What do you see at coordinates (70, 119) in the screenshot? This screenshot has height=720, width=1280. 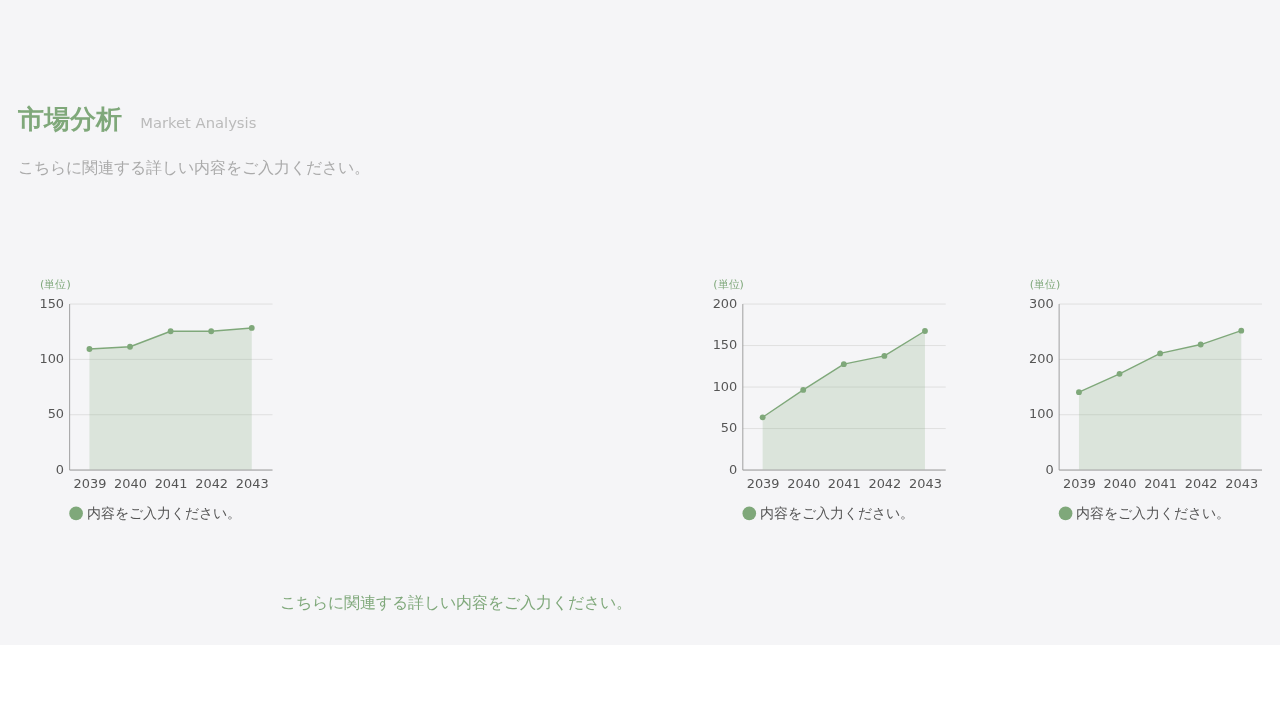 I see `chart-title: 市場分析` at bounding box center [70, 119].